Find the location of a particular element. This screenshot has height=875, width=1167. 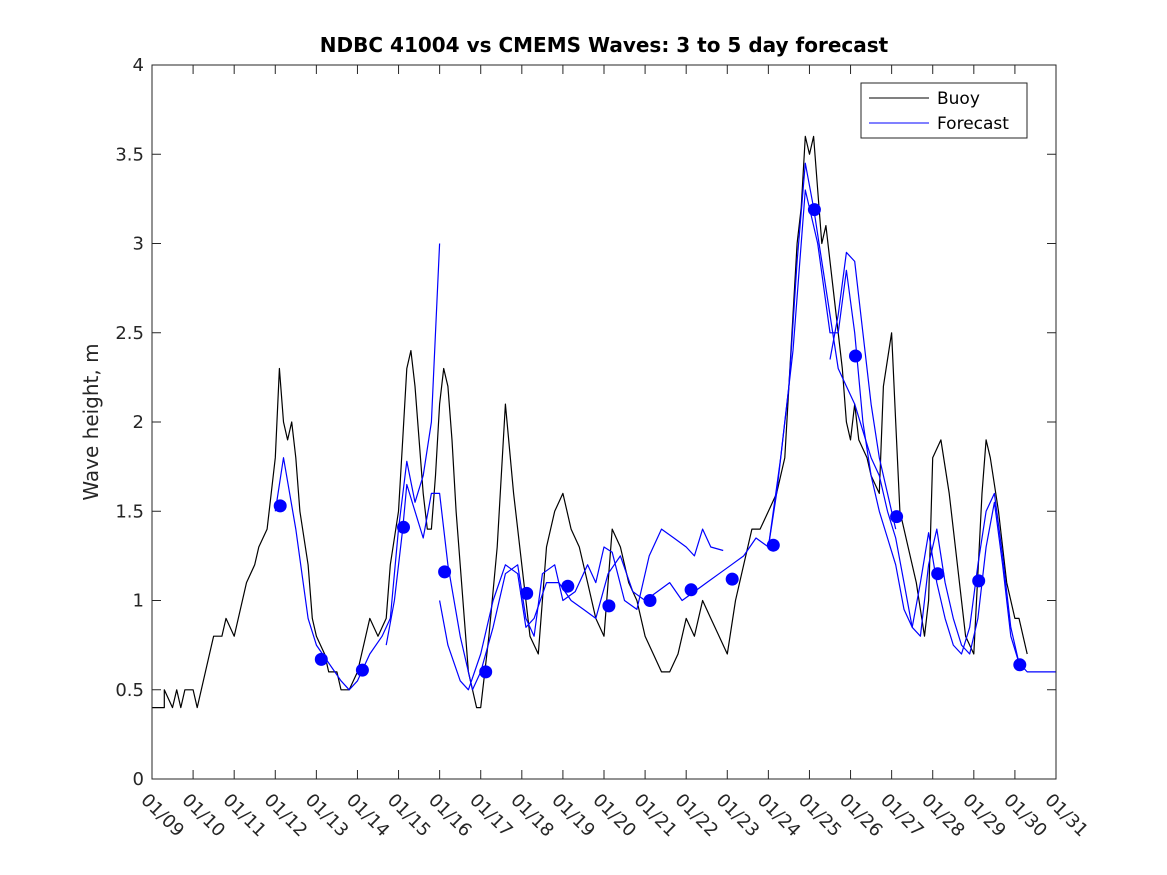

y-tick-label: 2.5 is located at coordinates (129, 333).